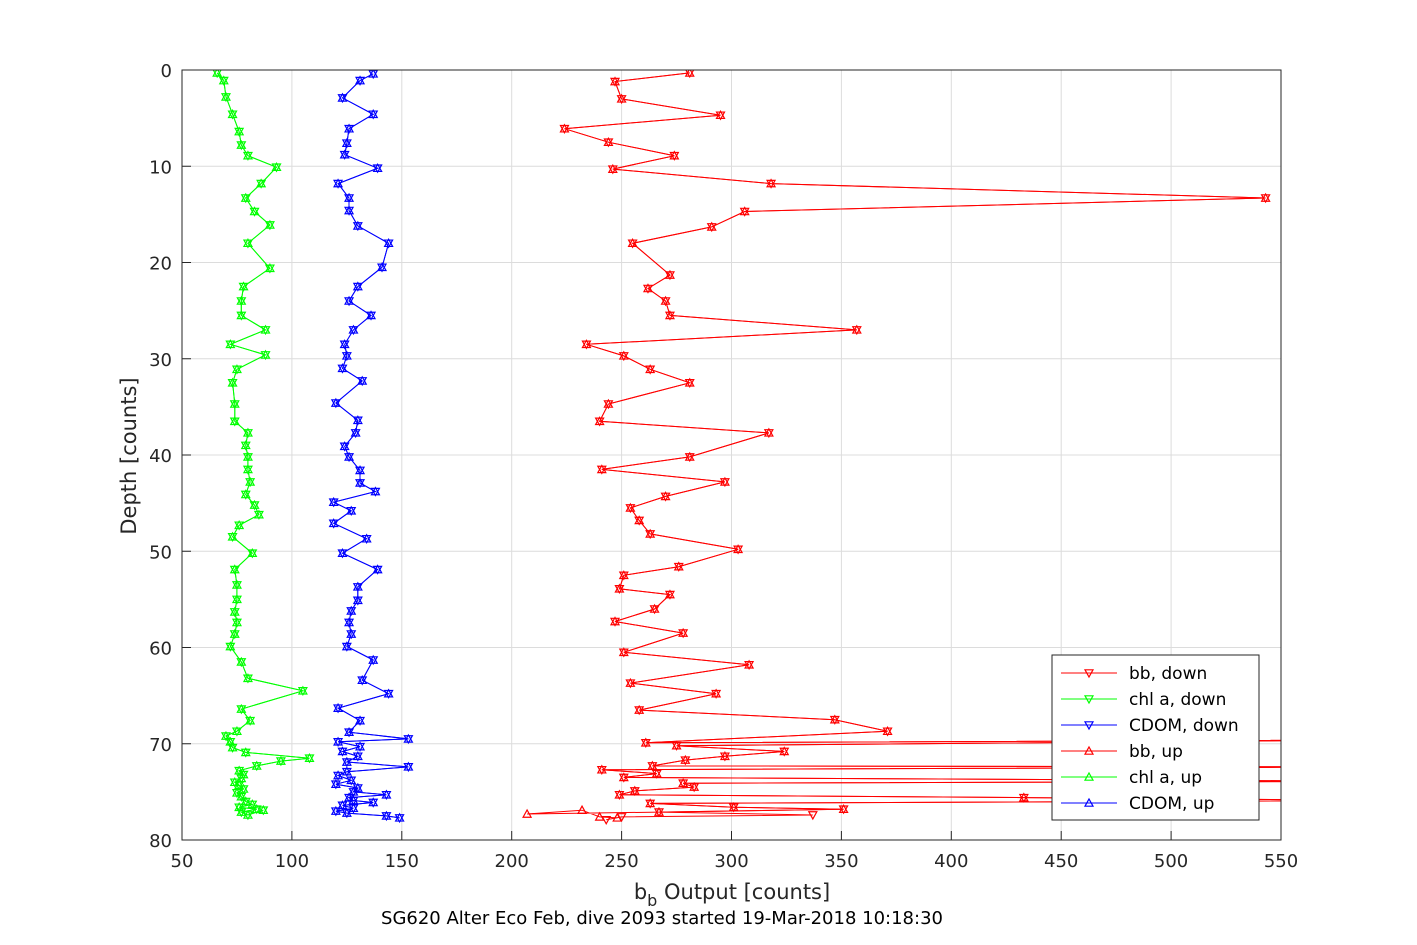 The height and width of the screenshot is (945, 1417). Describe the element at coordinates (621, 861) in the screenshot. I see `x-tick-label: 250` at that location.